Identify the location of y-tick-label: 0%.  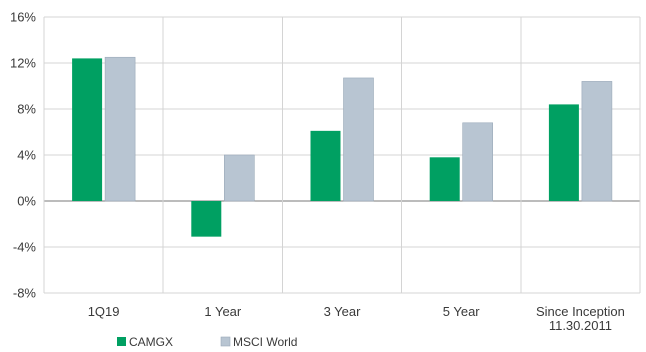
(26, 201).